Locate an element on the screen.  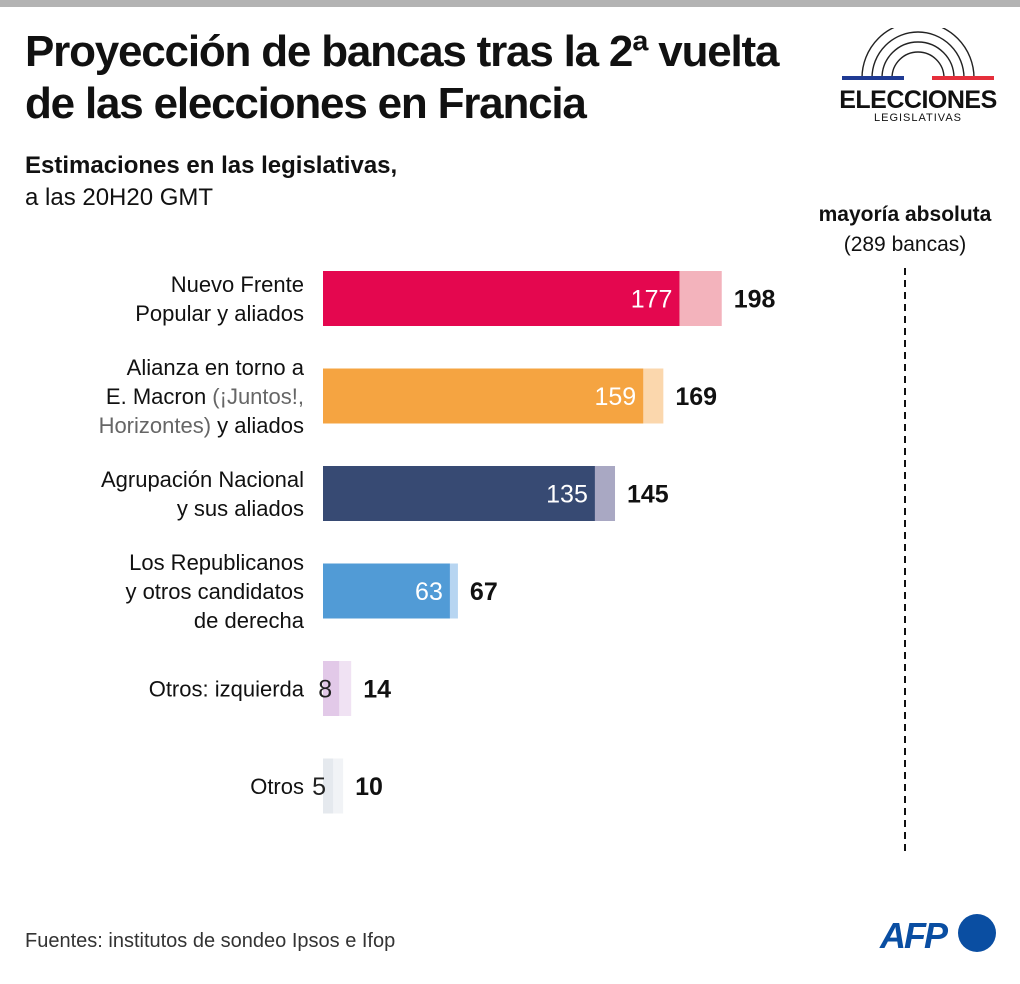
value-label-max-4: 14 is located at coordinates (377, 690).